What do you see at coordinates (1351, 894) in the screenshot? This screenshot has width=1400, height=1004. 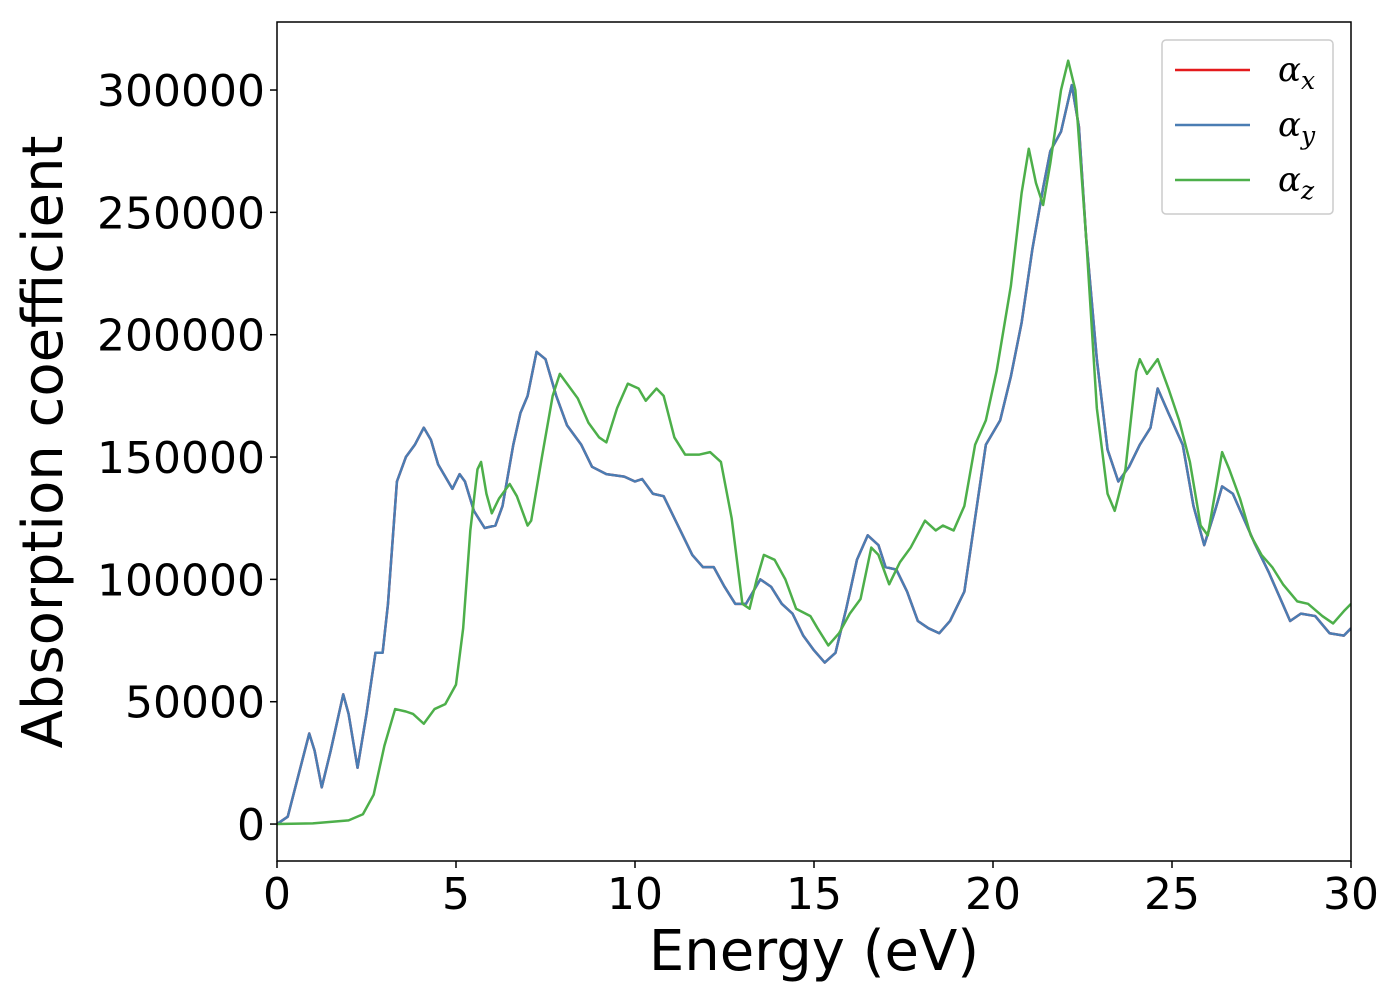 I see `x-tick-label: 30` at bounding box center [1351, 894].